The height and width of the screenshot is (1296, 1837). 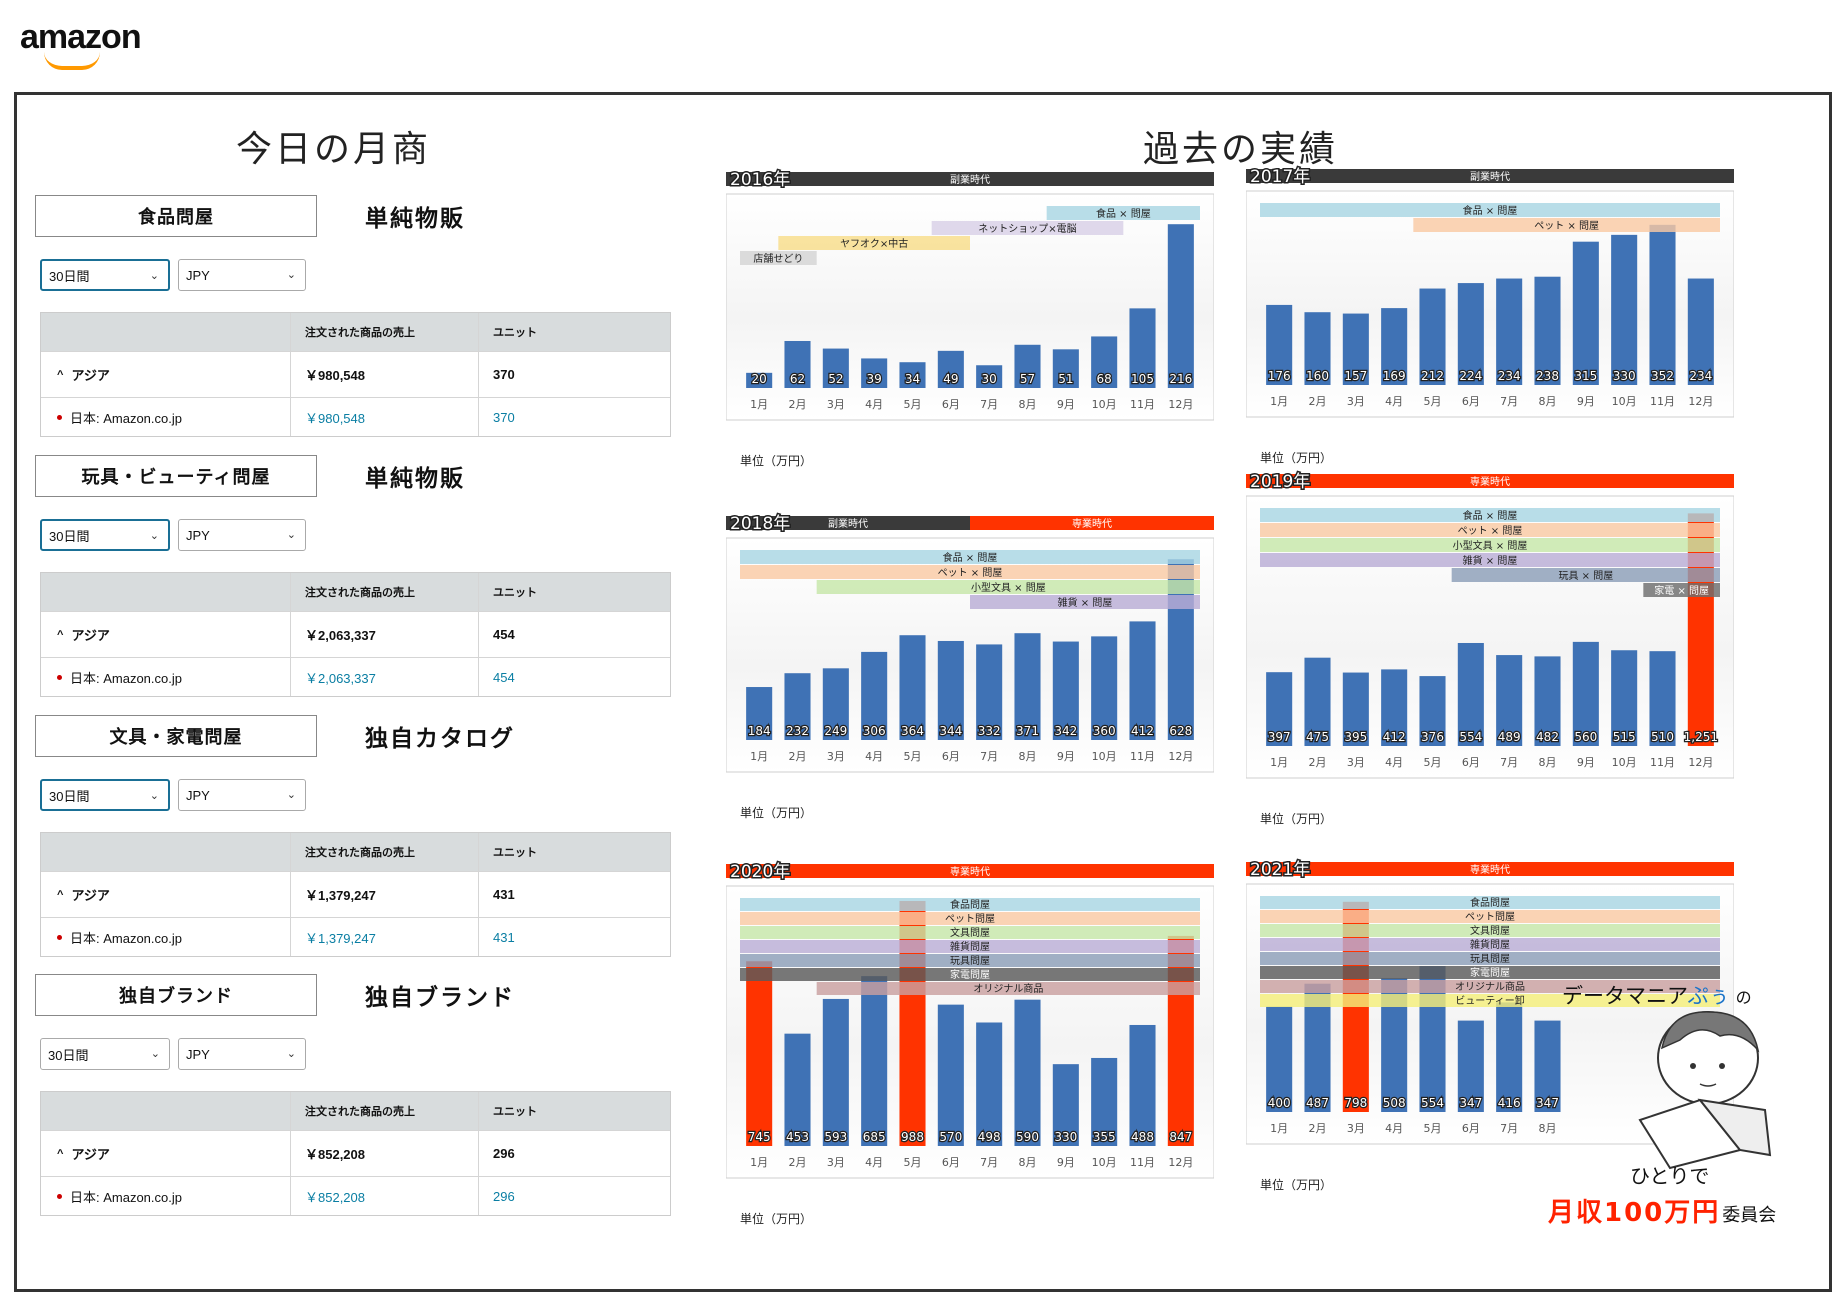 I want to click on red-dot-icon, so click(x=59, y=1196).